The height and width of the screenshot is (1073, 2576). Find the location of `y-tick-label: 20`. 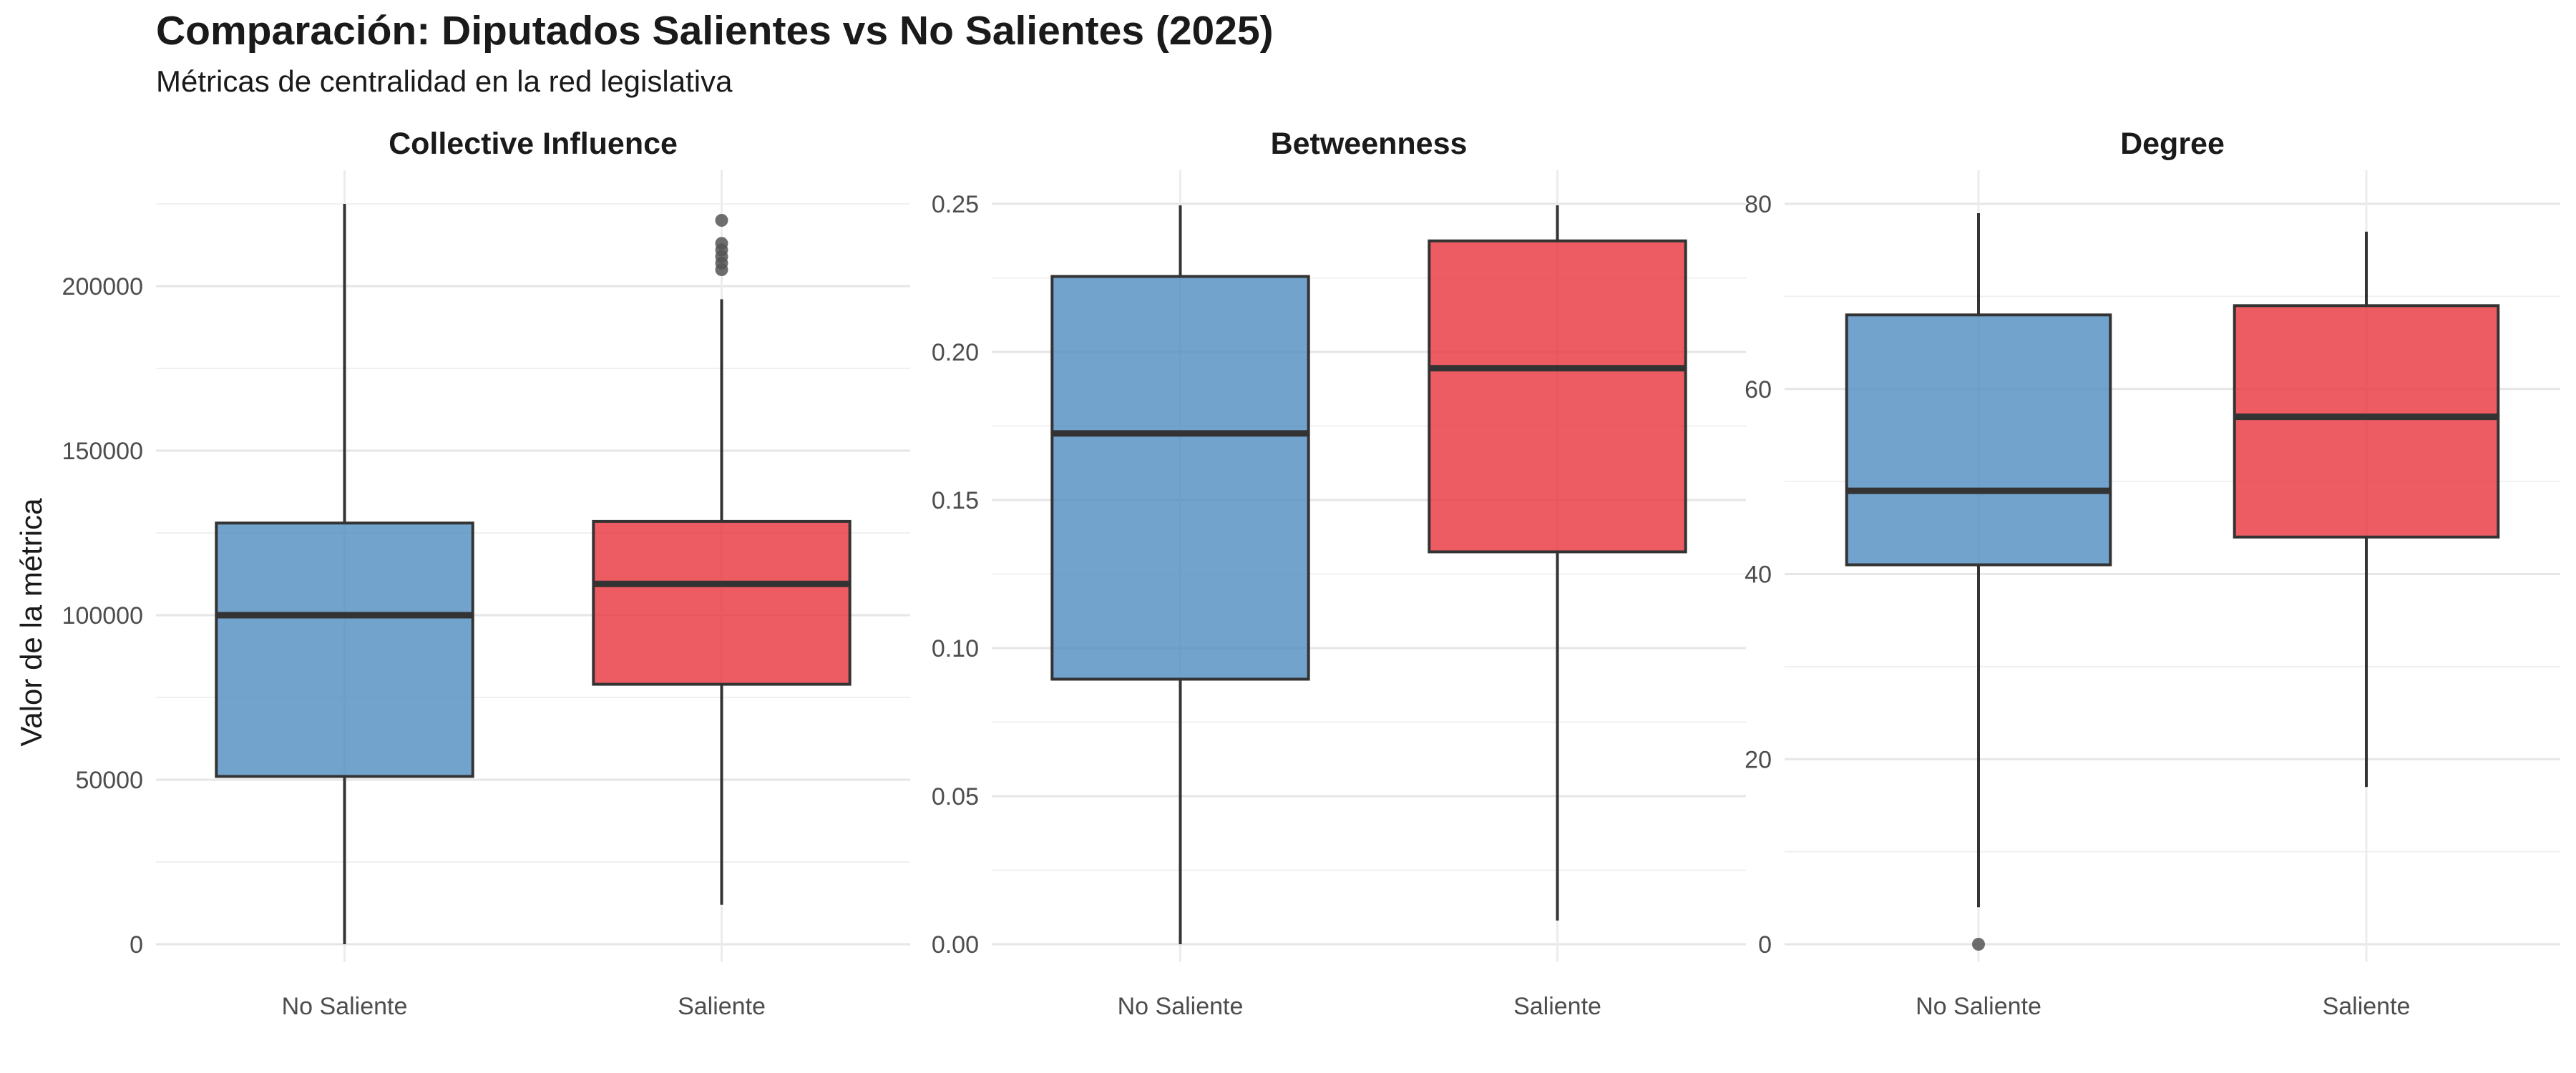

y-tick-label: 20 is located at coordinates (1758, 759).